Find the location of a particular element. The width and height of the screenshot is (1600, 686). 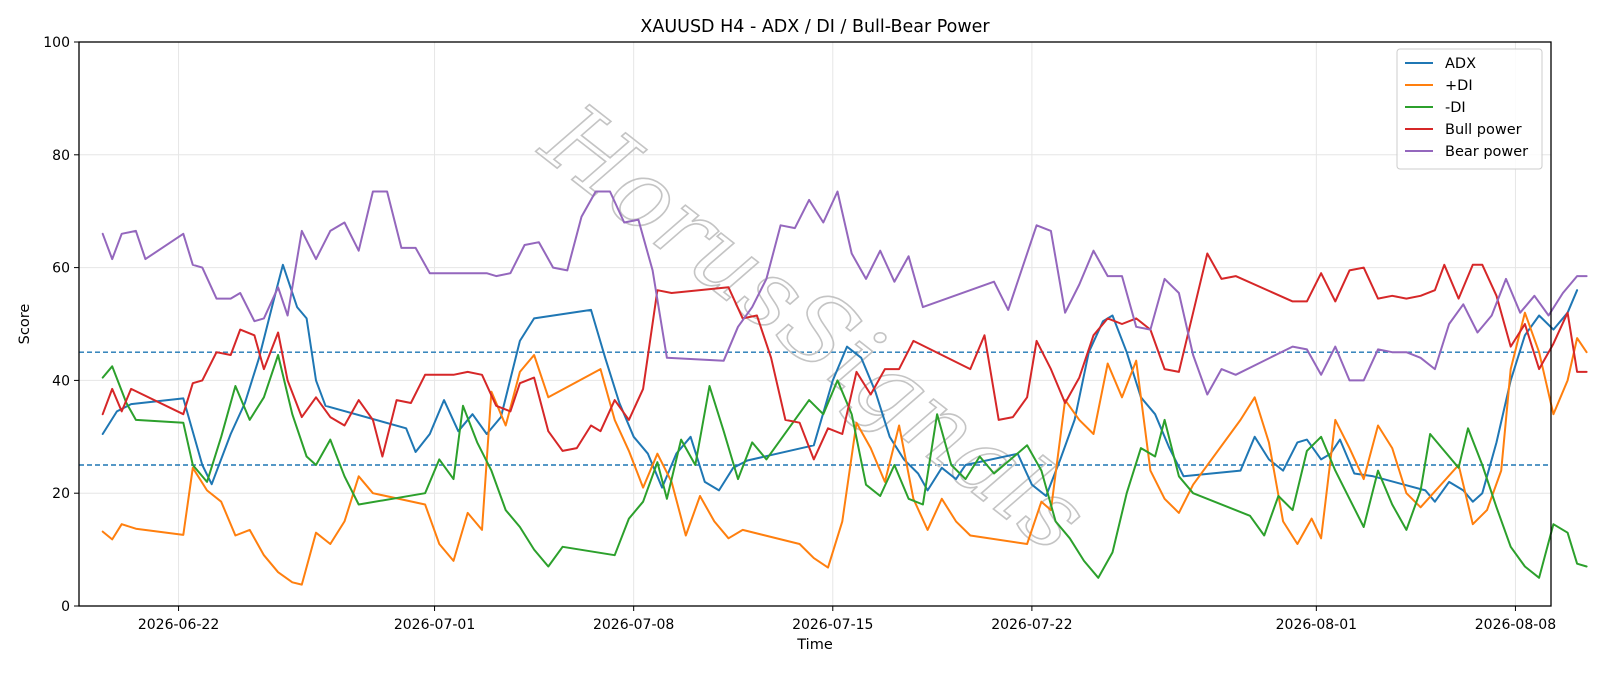

legend-label: Bull power is located at coordinates (1483, 130).